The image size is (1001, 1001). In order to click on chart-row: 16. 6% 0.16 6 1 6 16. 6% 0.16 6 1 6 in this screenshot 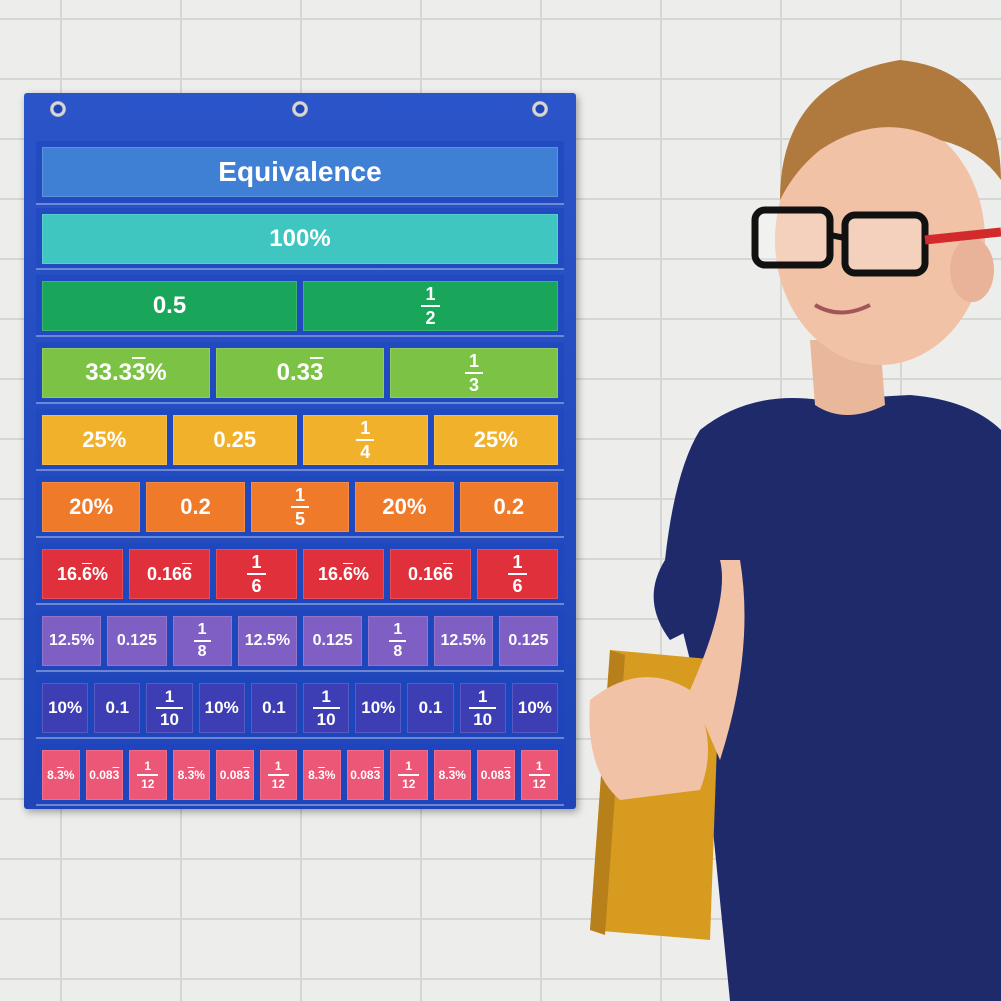, I will do `click(300, 574)`.